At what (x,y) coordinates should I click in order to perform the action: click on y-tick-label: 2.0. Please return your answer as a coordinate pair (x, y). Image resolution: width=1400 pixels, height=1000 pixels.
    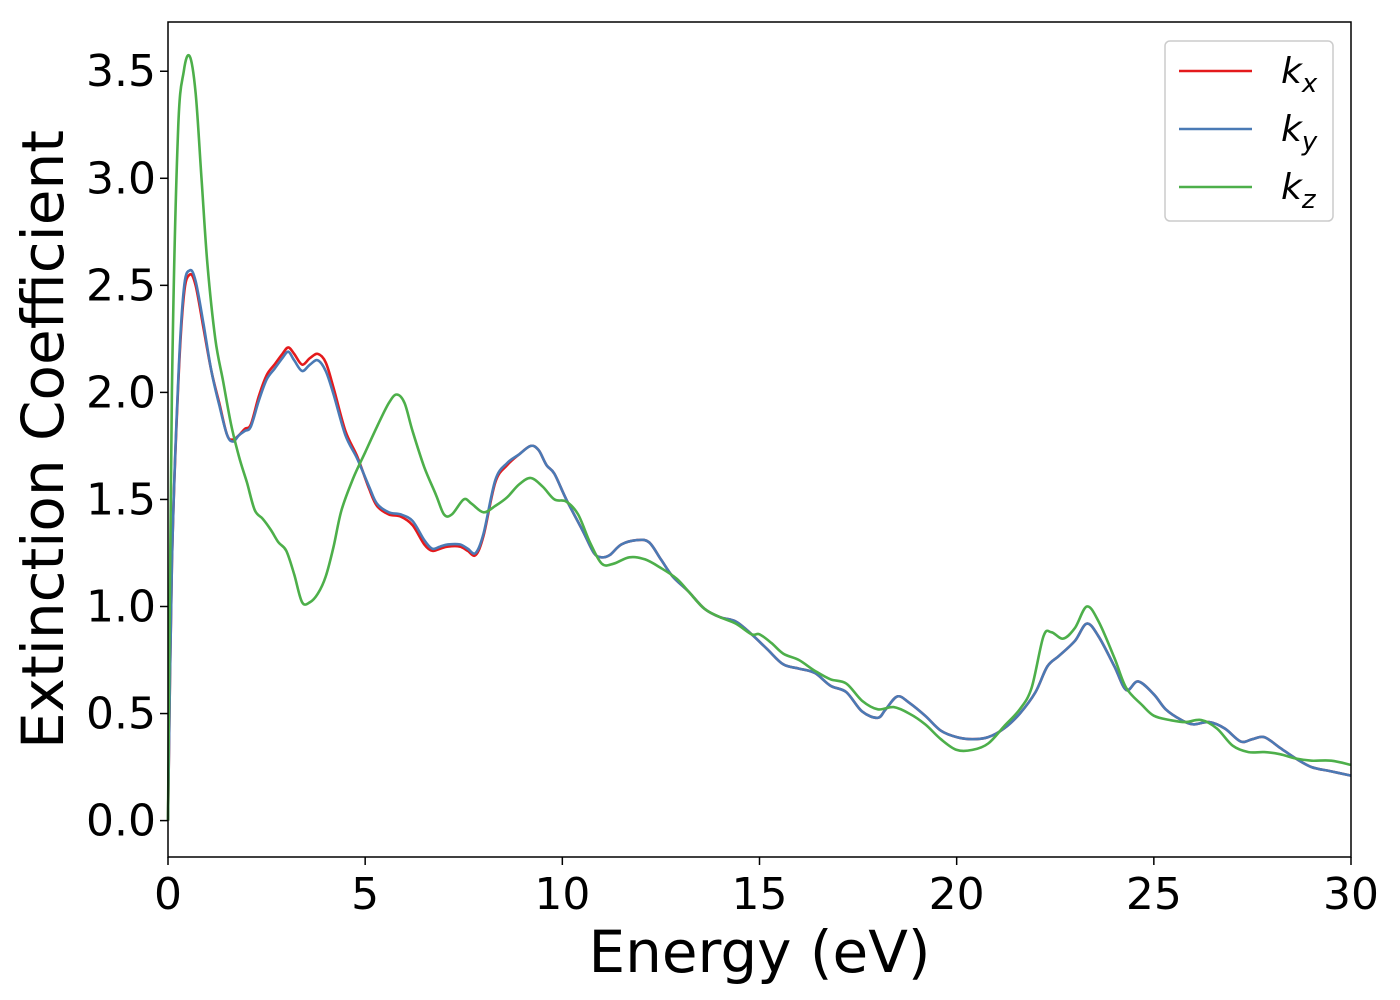
    Looking at the image, I should click on (121, 392).